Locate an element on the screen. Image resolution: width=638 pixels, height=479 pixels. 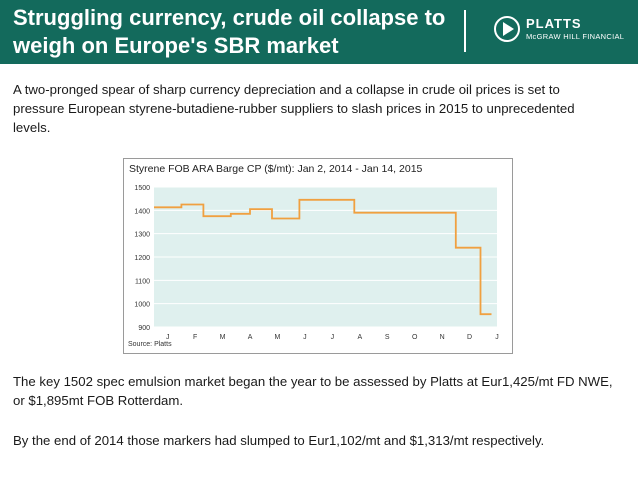
y-tick-label: 1000 is located at coordinates (142, 305).